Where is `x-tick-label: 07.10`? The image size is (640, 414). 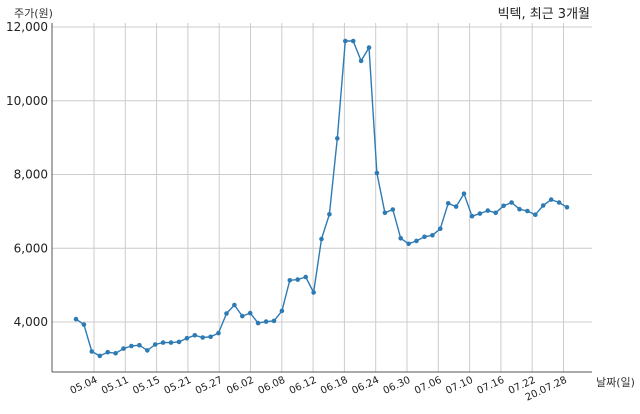 x-tick-label: 07.10 is located at coordinates (459, 386).